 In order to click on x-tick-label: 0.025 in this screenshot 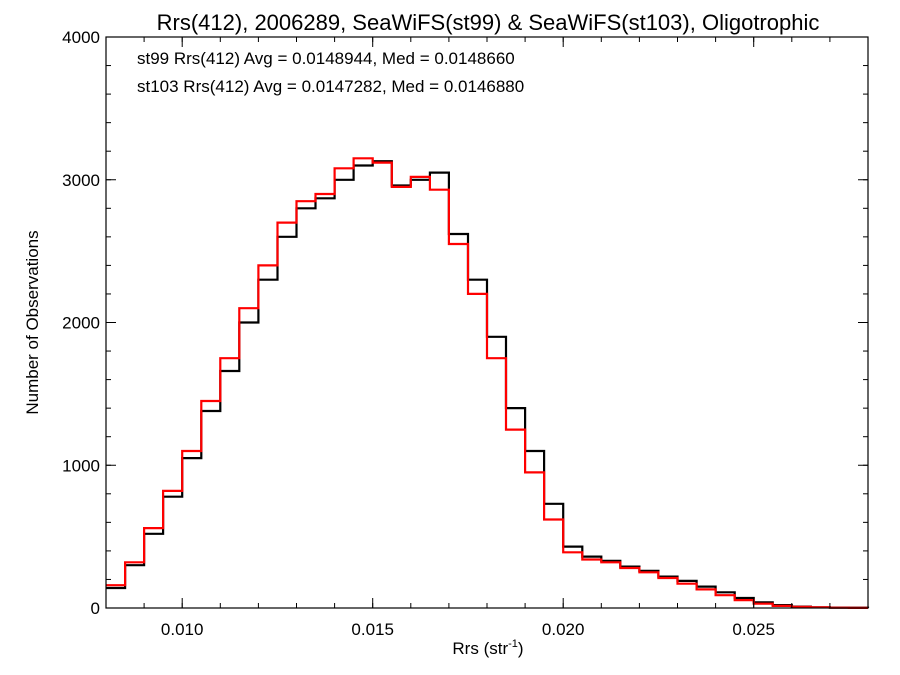, I will do `click(753, 629)`.